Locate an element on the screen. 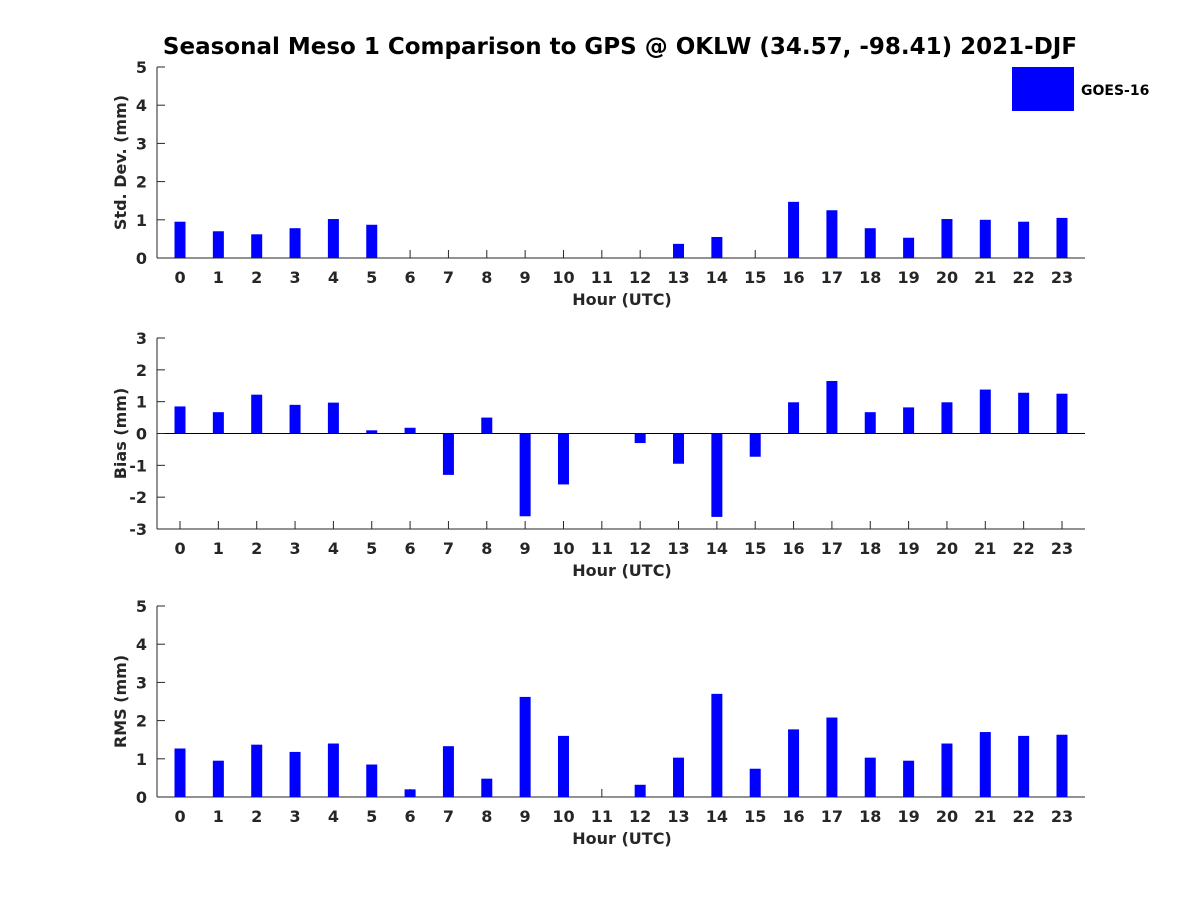  std-dev-x-tick-label: 12 is located at coordinates (640, 277).